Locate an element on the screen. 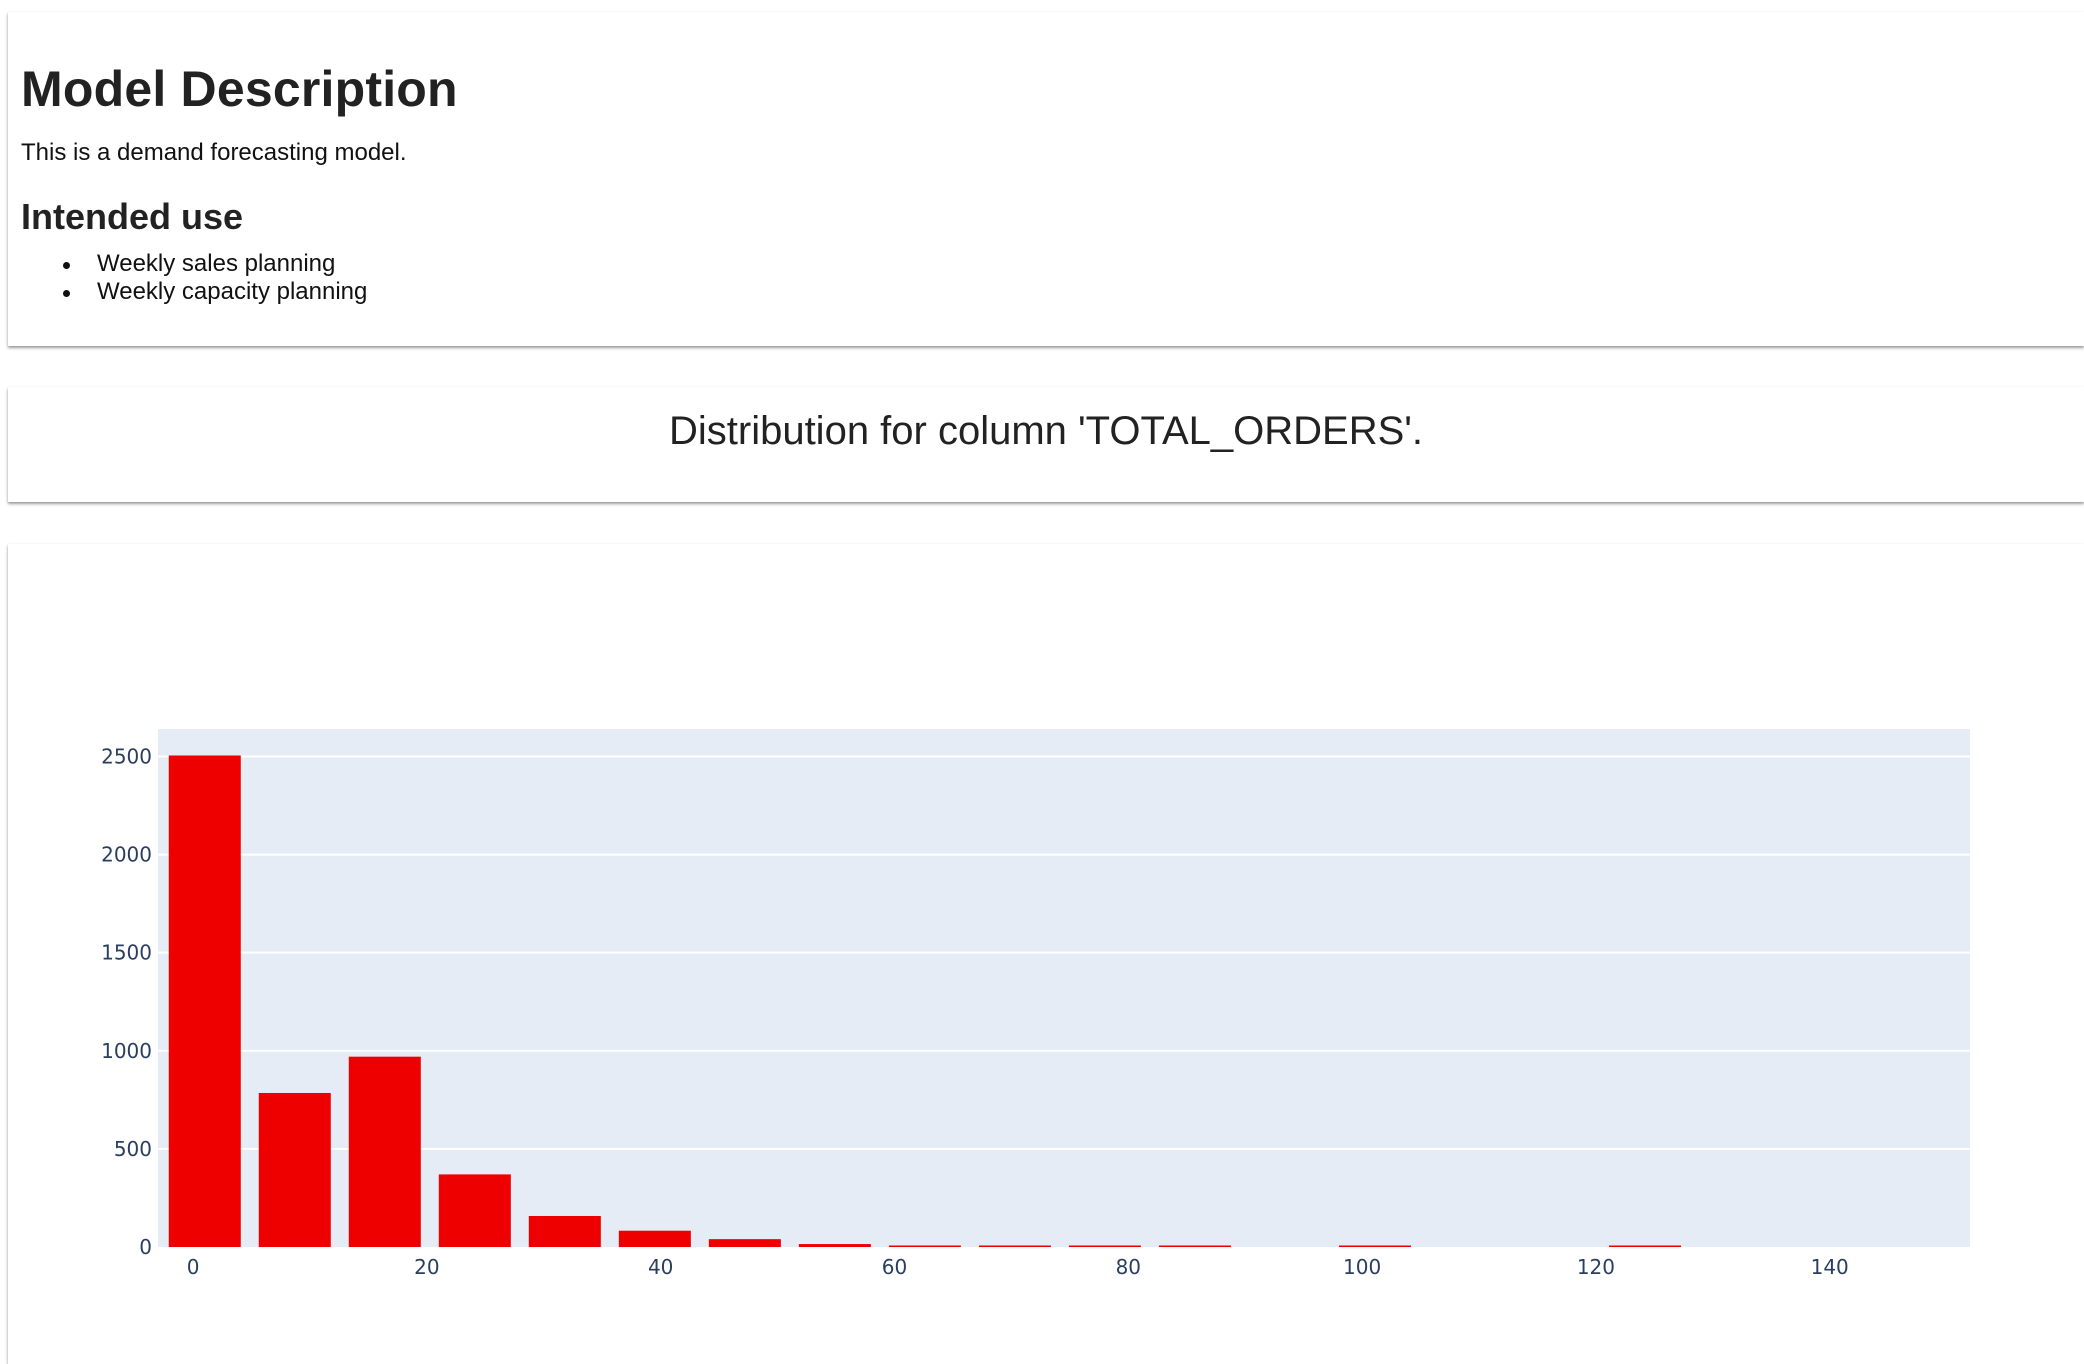 Image resolution: width=2084 pixels, height=1364 pixels. section-title: Distribution for column 'TOTAL_ORDERS'. is located at coordinates (1046, 431).